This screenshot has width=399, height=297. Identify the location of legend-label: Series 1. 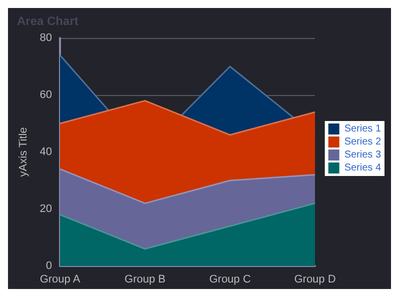
(363, 129).